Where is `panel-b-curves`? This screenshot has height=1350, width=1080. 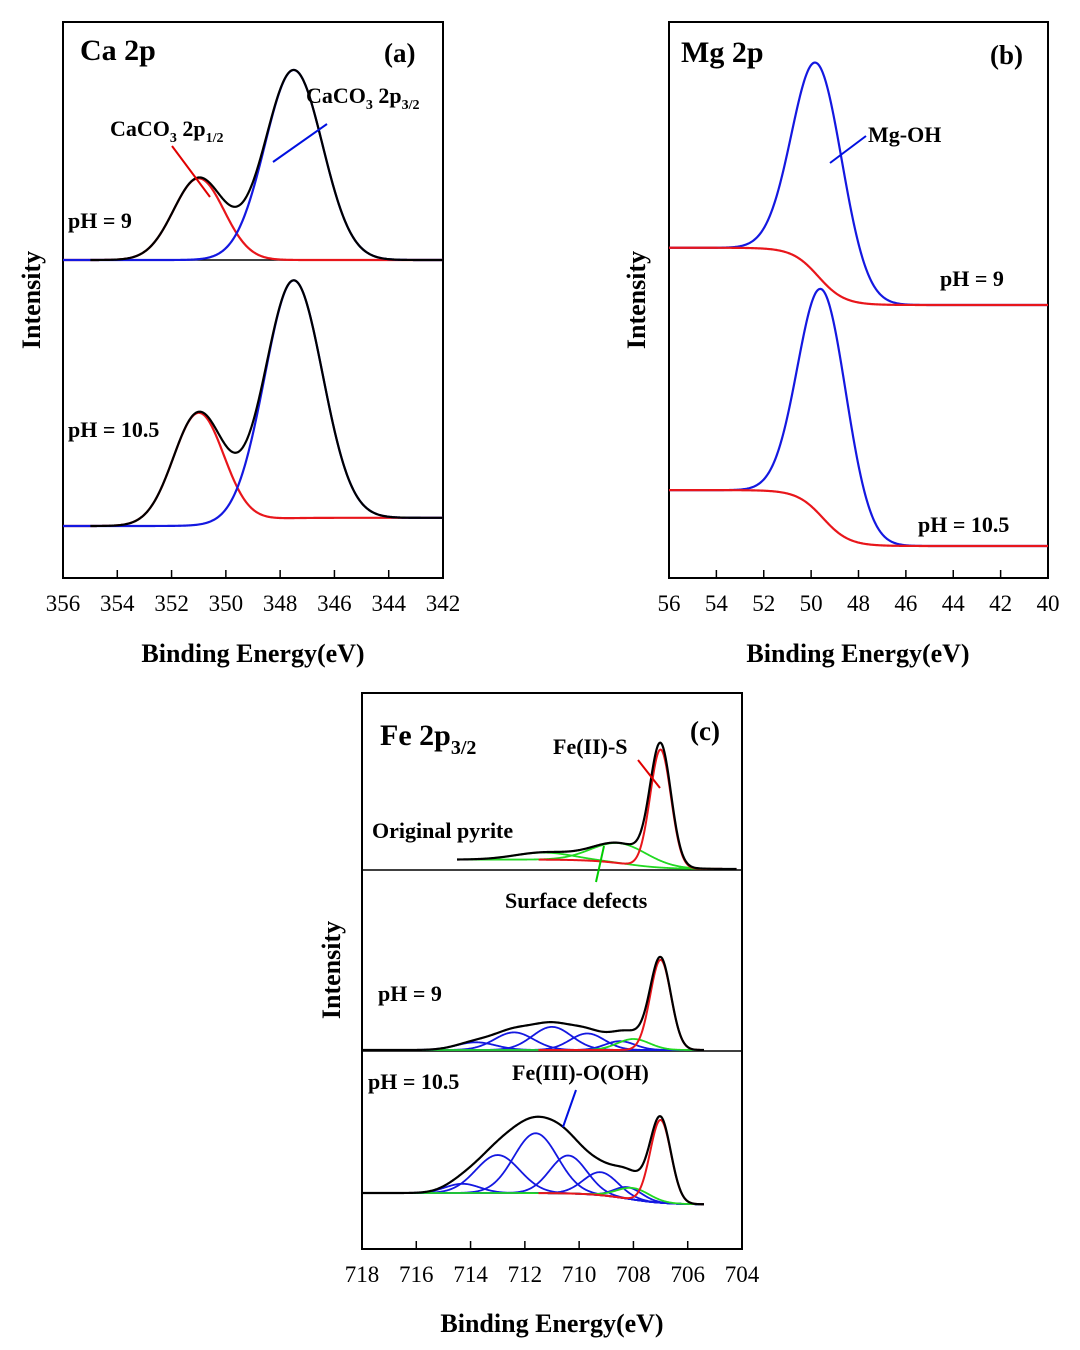
panel-b-curves is located at coordinates (858, 304).